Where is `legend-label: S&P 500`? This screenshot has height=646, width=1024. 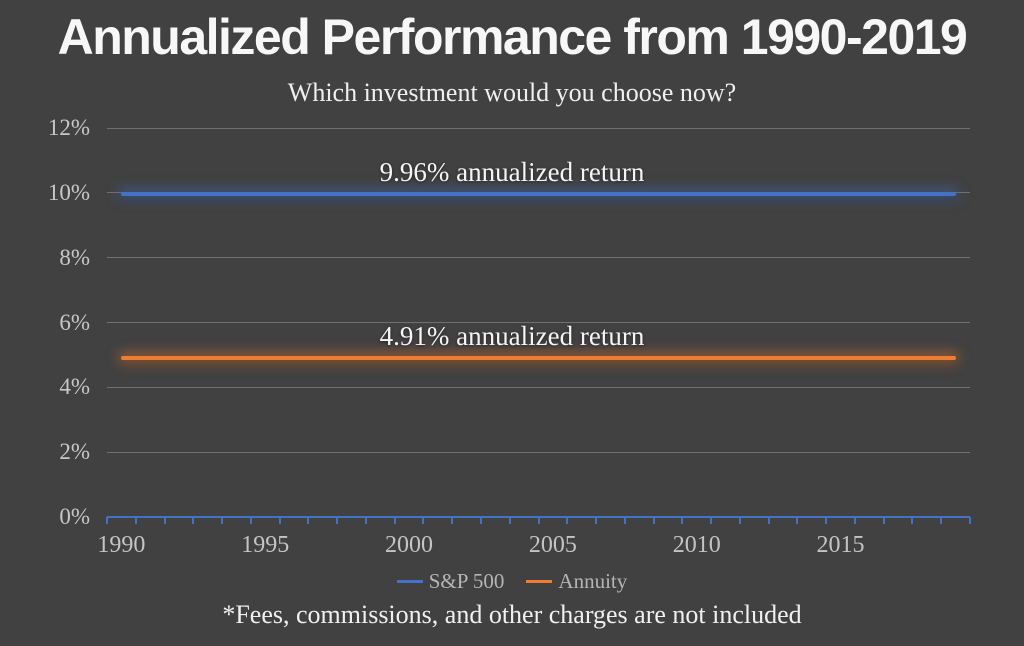 legend-label: S&P 500 is located at coordinates (466, 581).